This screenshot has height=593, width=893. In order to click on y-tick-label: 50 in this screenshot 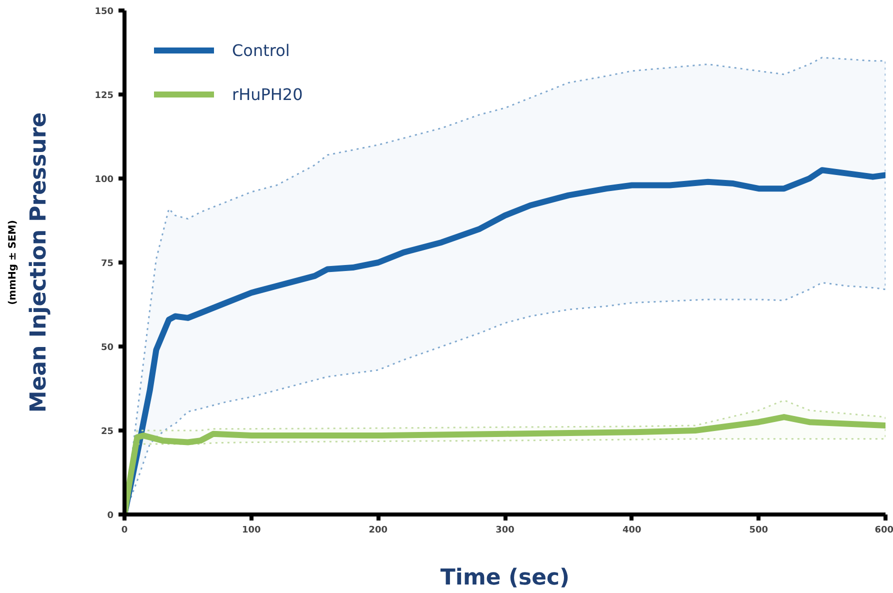, I will do `click(107, 348)`.